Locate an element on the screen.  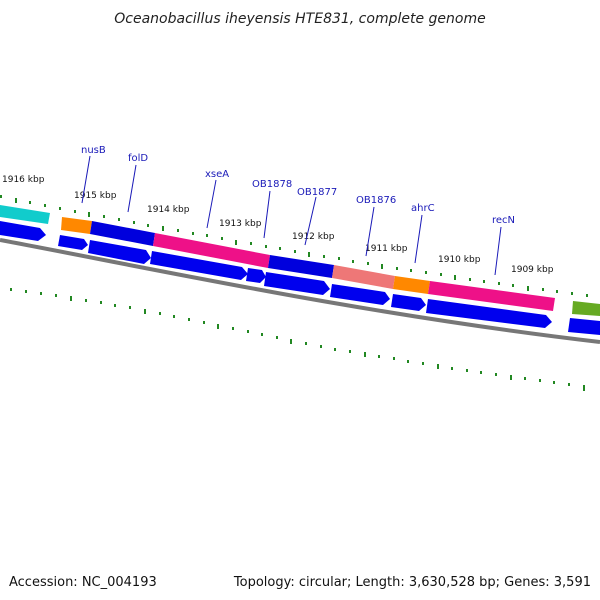
gene-bar-OB1877 is located at coordinates (363, 277).